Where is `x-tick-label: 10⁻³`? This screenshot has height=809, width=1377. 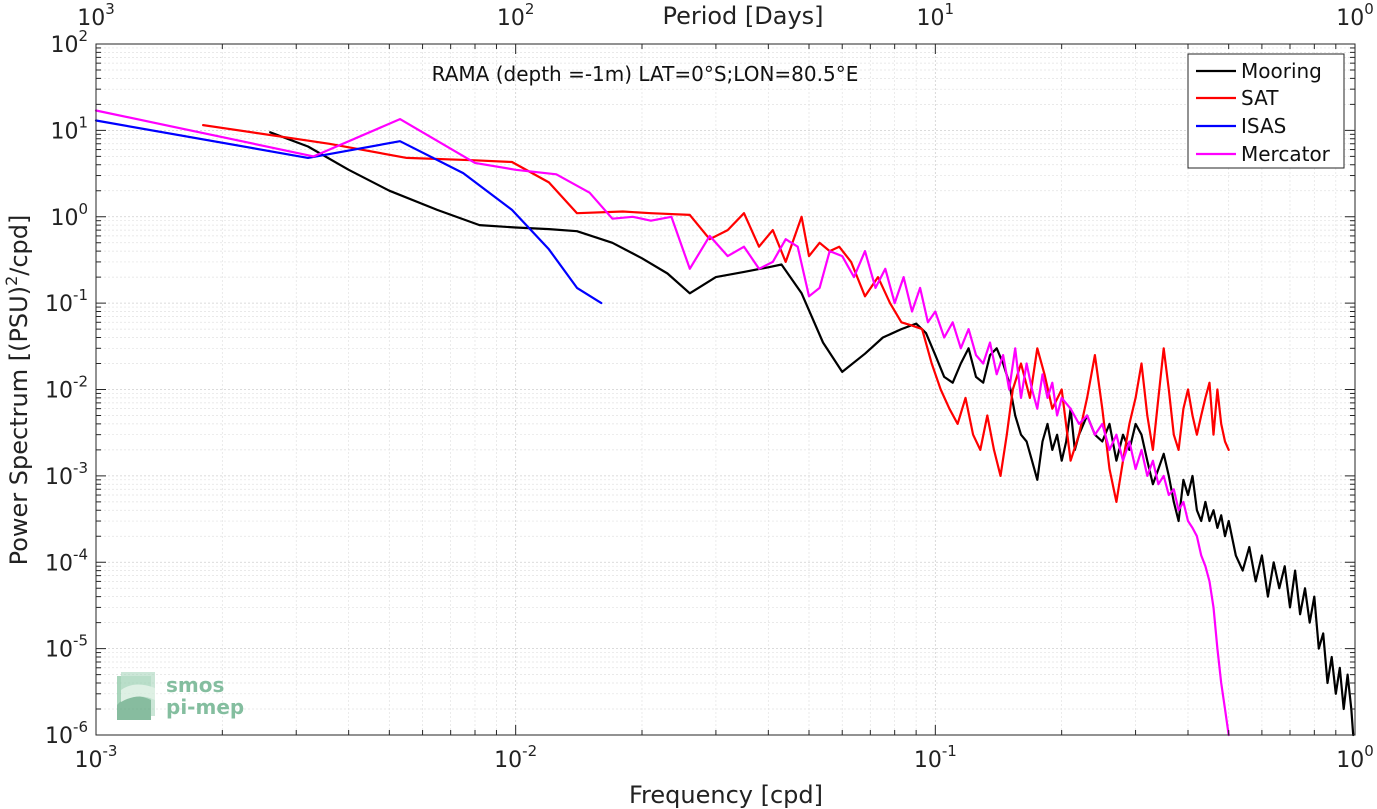 x-tick-label: 10⁻³ is located at coordinates (96, 757).